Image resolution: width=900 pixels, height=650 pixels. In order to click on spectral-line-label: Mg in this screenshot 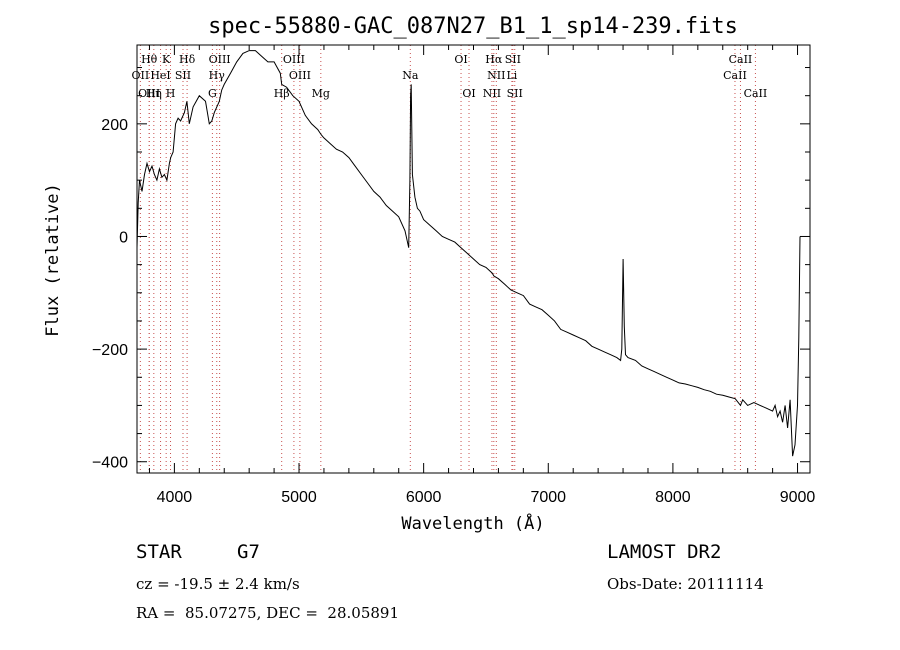, I will do `click(321, 93)`.